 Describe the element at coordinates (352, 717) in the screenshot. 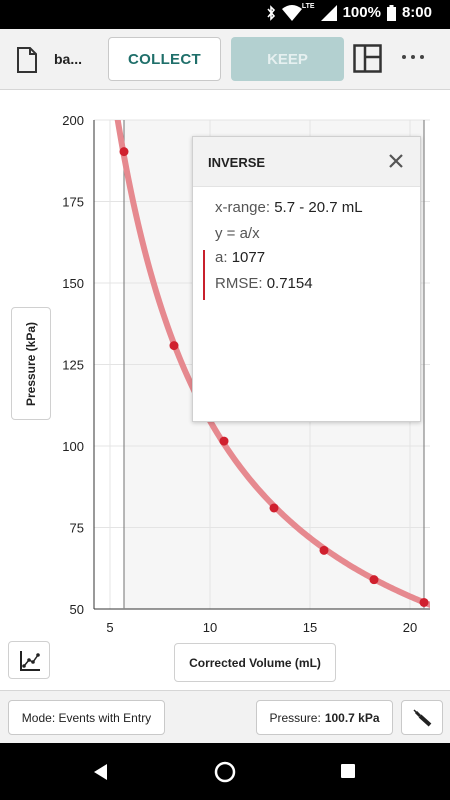

I see `meter-value: 100.7 kPa` at that location.